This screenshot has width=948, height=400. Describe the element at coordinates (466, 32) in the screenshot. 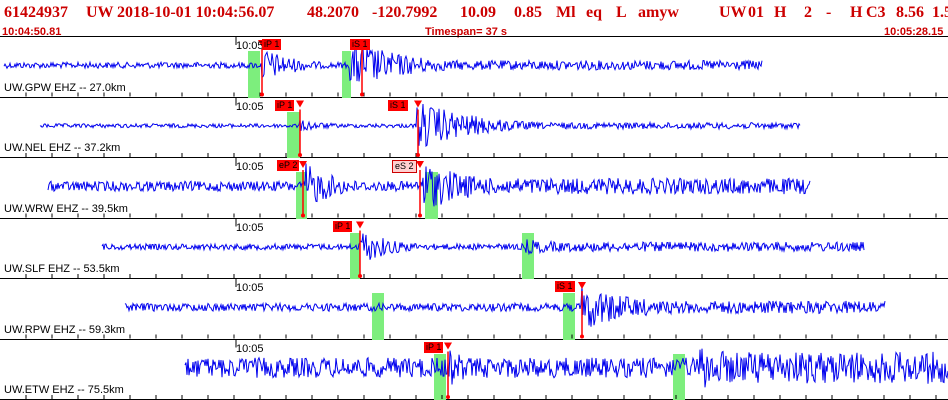

I see `timespan: Timespan= 37 s` at that location.